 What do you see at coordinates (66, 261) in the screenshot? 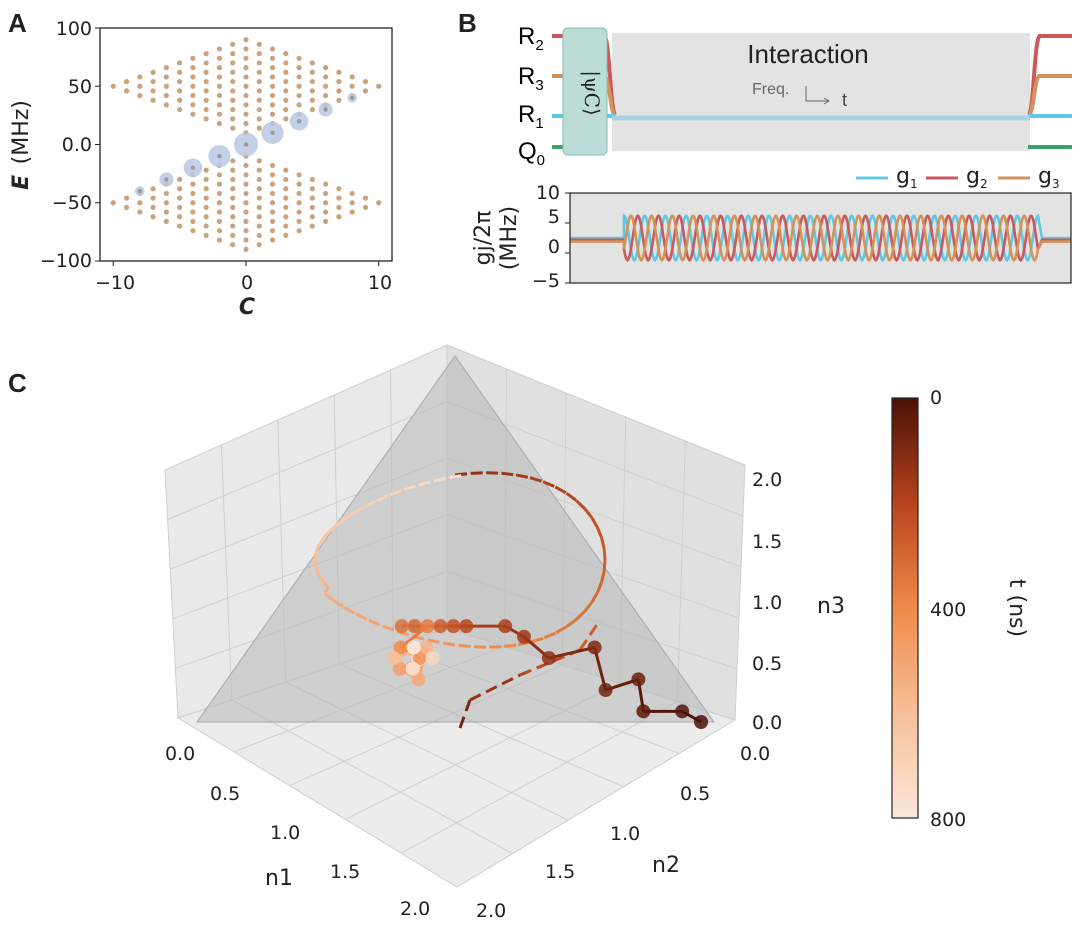
I see `a-ytick: −100` at bounding box center [66, 261].